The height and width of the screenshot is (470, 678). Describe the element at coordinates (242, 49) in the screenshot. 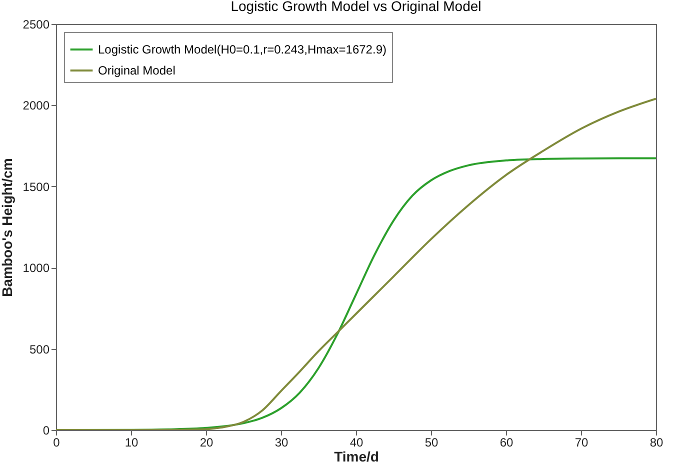

I see `legend-label: Logistic Growth Model(H0=0.1,r=0.243,Hmax=1672.9)` at that location.